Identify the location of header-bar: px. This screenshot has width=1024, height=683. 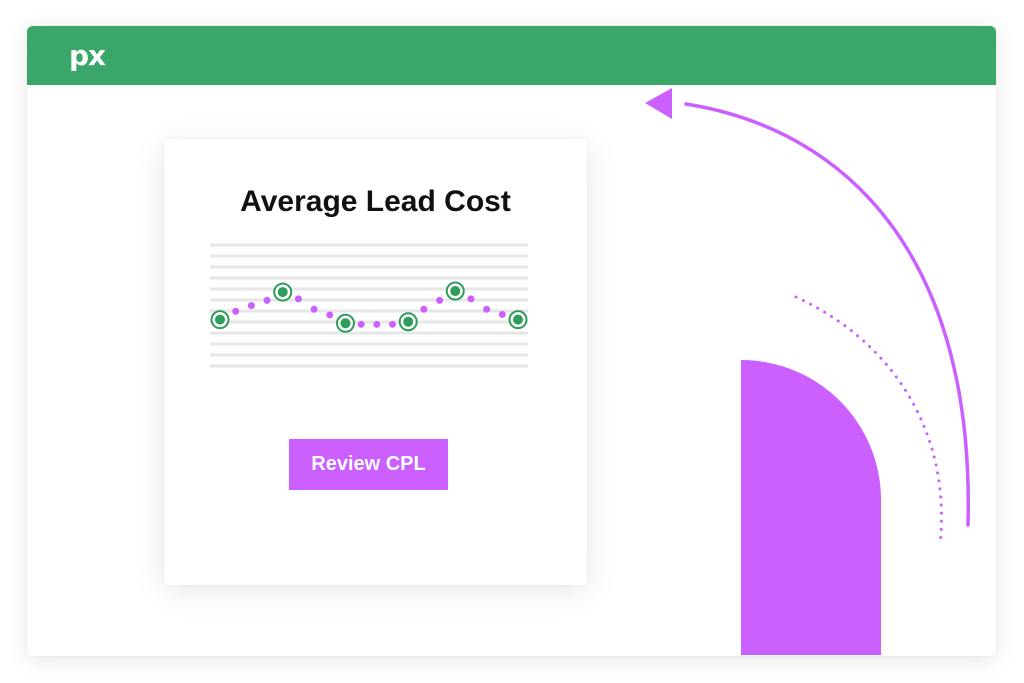
(511, 55).